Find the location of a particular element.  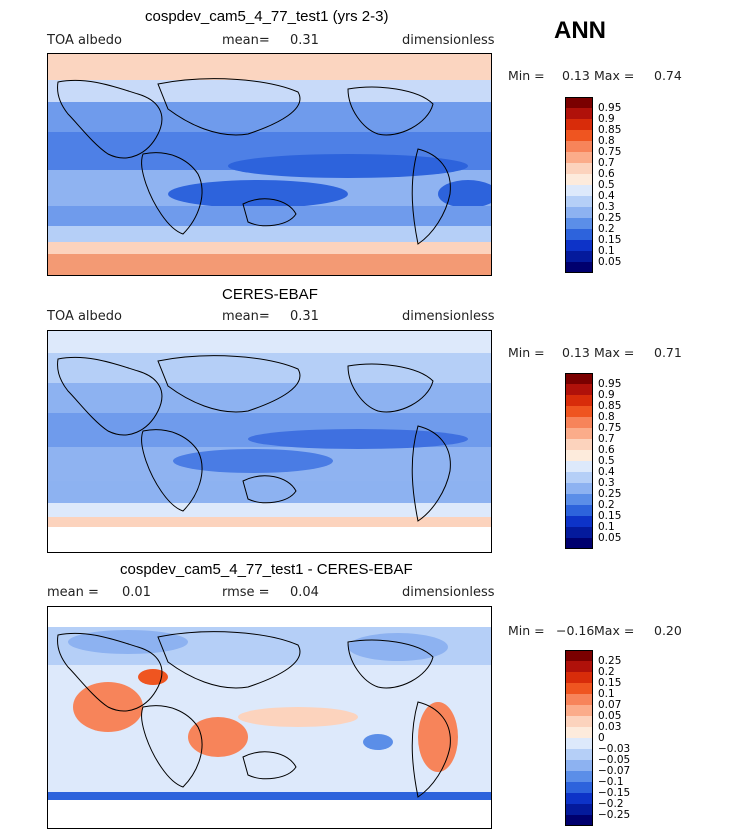

panel-3-rmse-label: rmse = is located at coordinates (246, 592).